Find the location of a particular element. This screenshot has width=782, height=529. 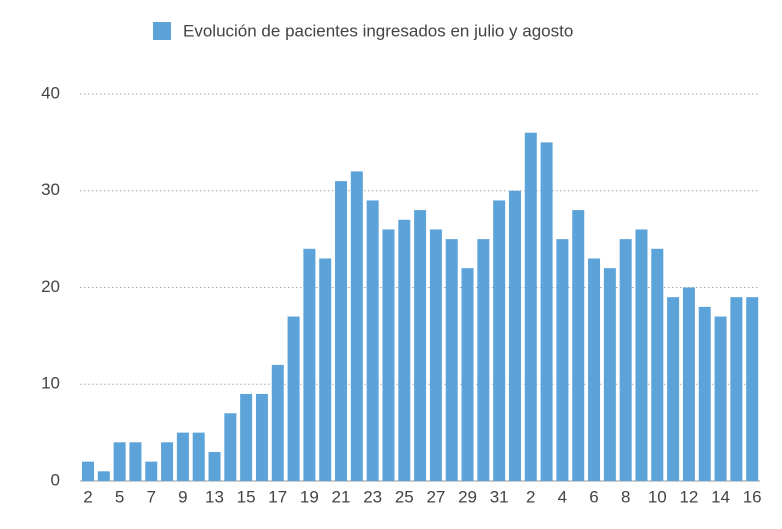

y-tick-label: 40 is located at coordinates (50, 92).